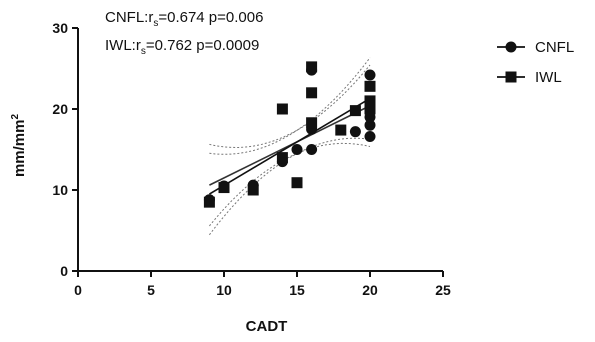 The height and width of the screenshot is (342, 595). Describe the element at coordinates (297, 290) in the screenshot. I see `x-tick-label: 15` at that location.